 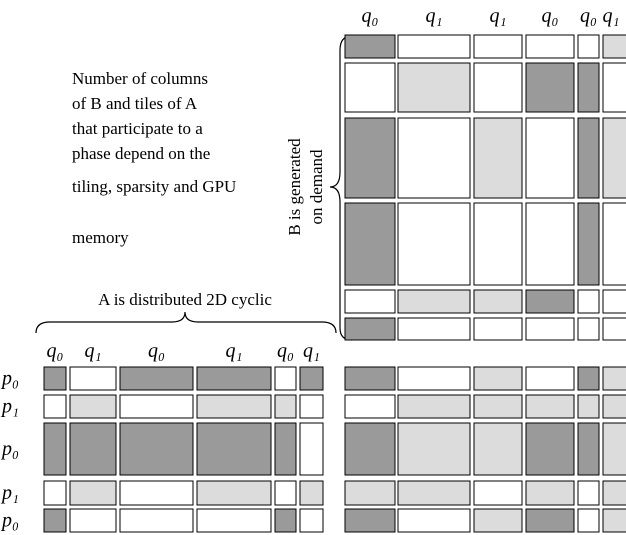 What do you see at coordinates (316, 187) in the screenshot?
I see `b-label: on demand` at bounding box center [316, 187].